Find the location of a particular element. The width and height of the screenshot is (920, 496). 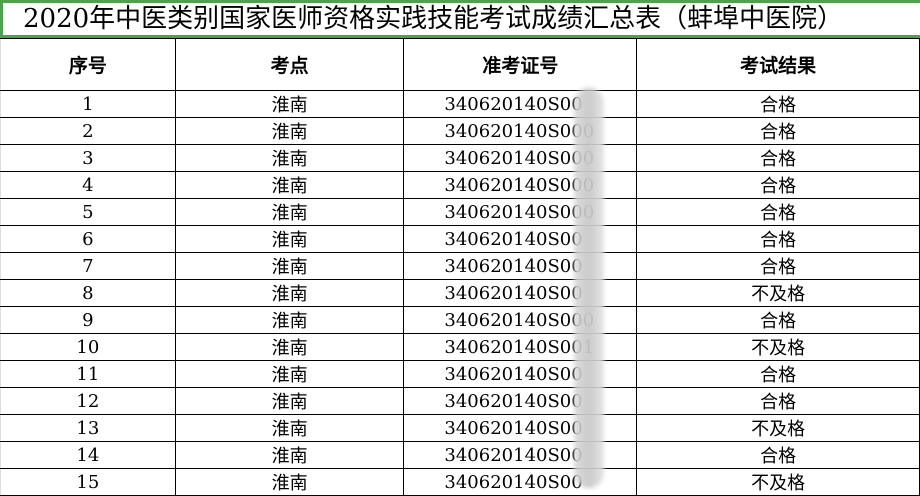

header-ticket-number: 准考证号 is located at coordinates (520, 64).